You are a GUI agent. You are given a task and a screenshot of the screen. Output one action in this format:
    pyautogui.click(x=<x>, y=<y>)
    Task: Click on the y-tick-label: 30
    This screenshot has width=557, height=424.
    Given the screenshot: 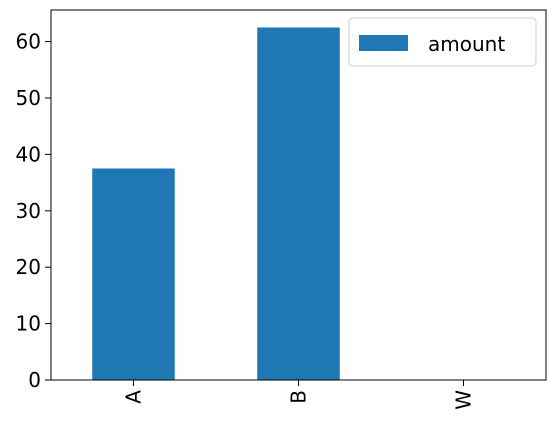 What is the action you would take?
    pyautogui.click(x=28, y=211)
    